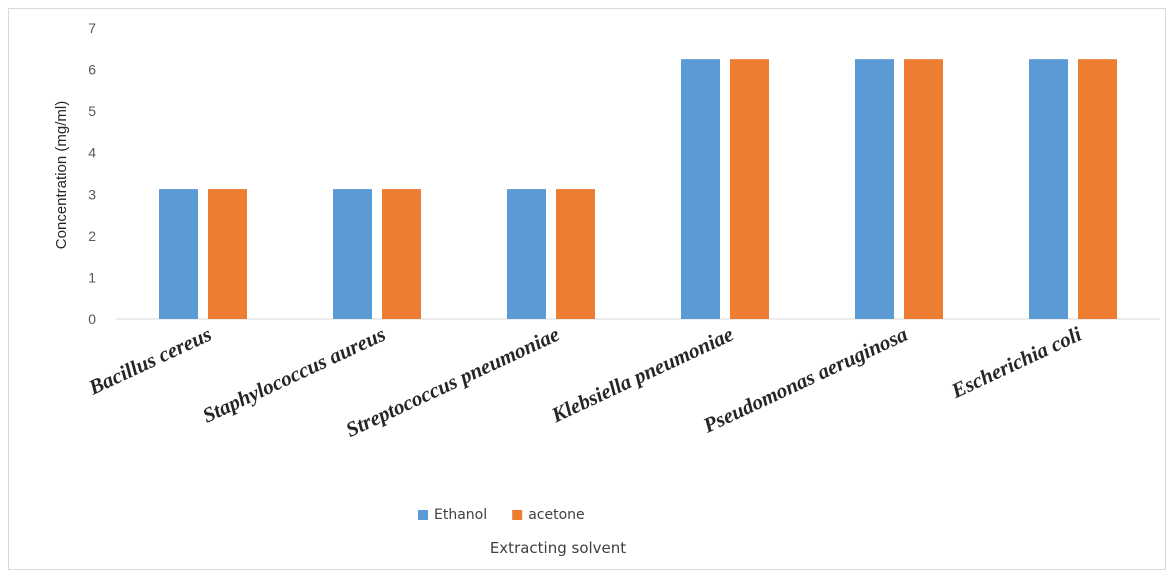 This screenshot has height=580, width=1176. What do you see at coordinates (92, 194) in the screenshot?
I see `y-tick-label: 3` at bounding box center [92, 194].